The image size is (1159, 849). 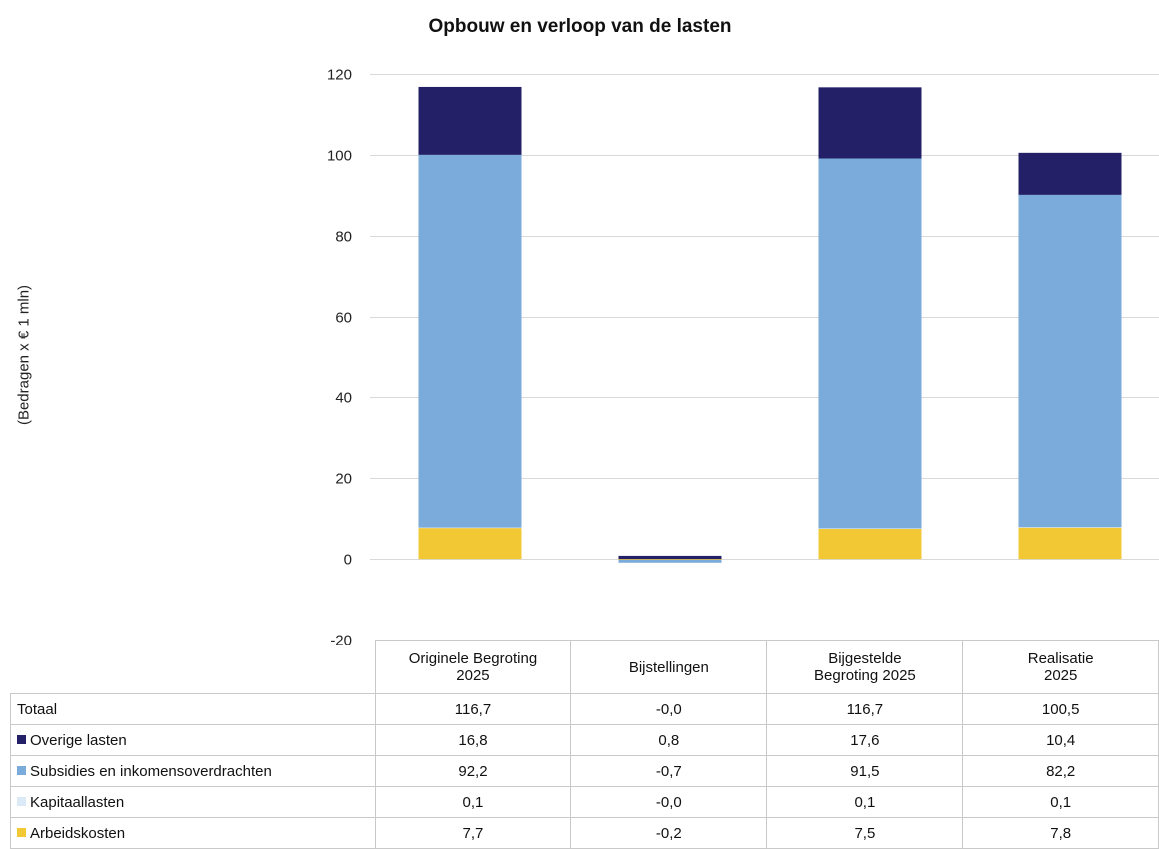 What do you see at coordinates (343, 479) in the screenshot?
I see `y-tick-label: 20` at bounding box center [343, 479].